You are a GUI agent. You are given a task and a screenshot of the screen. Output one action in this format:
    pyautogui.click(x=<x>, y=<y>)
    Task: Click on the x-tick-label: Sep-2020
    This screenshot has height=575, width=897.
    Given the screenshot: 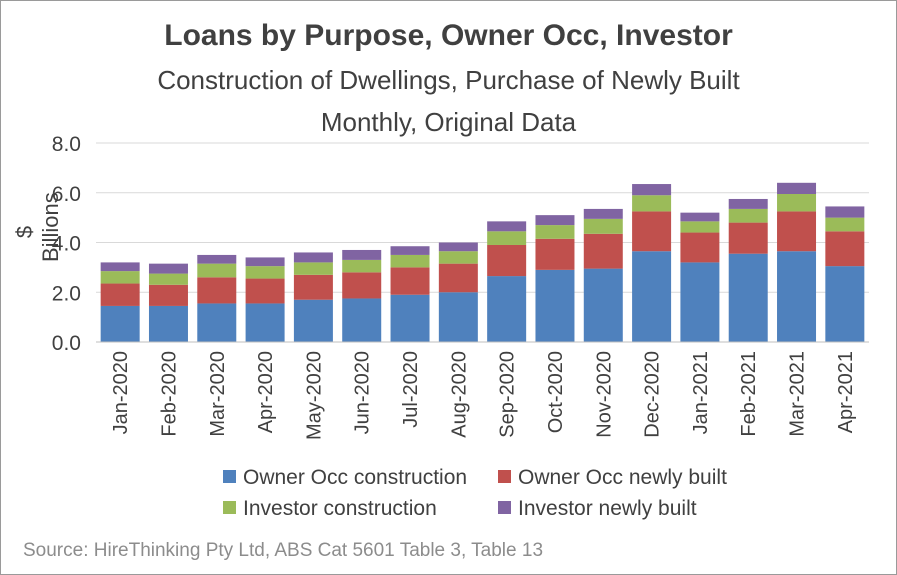 What is the action you would take?
    pyautogui.click(x=508, y=394)
    